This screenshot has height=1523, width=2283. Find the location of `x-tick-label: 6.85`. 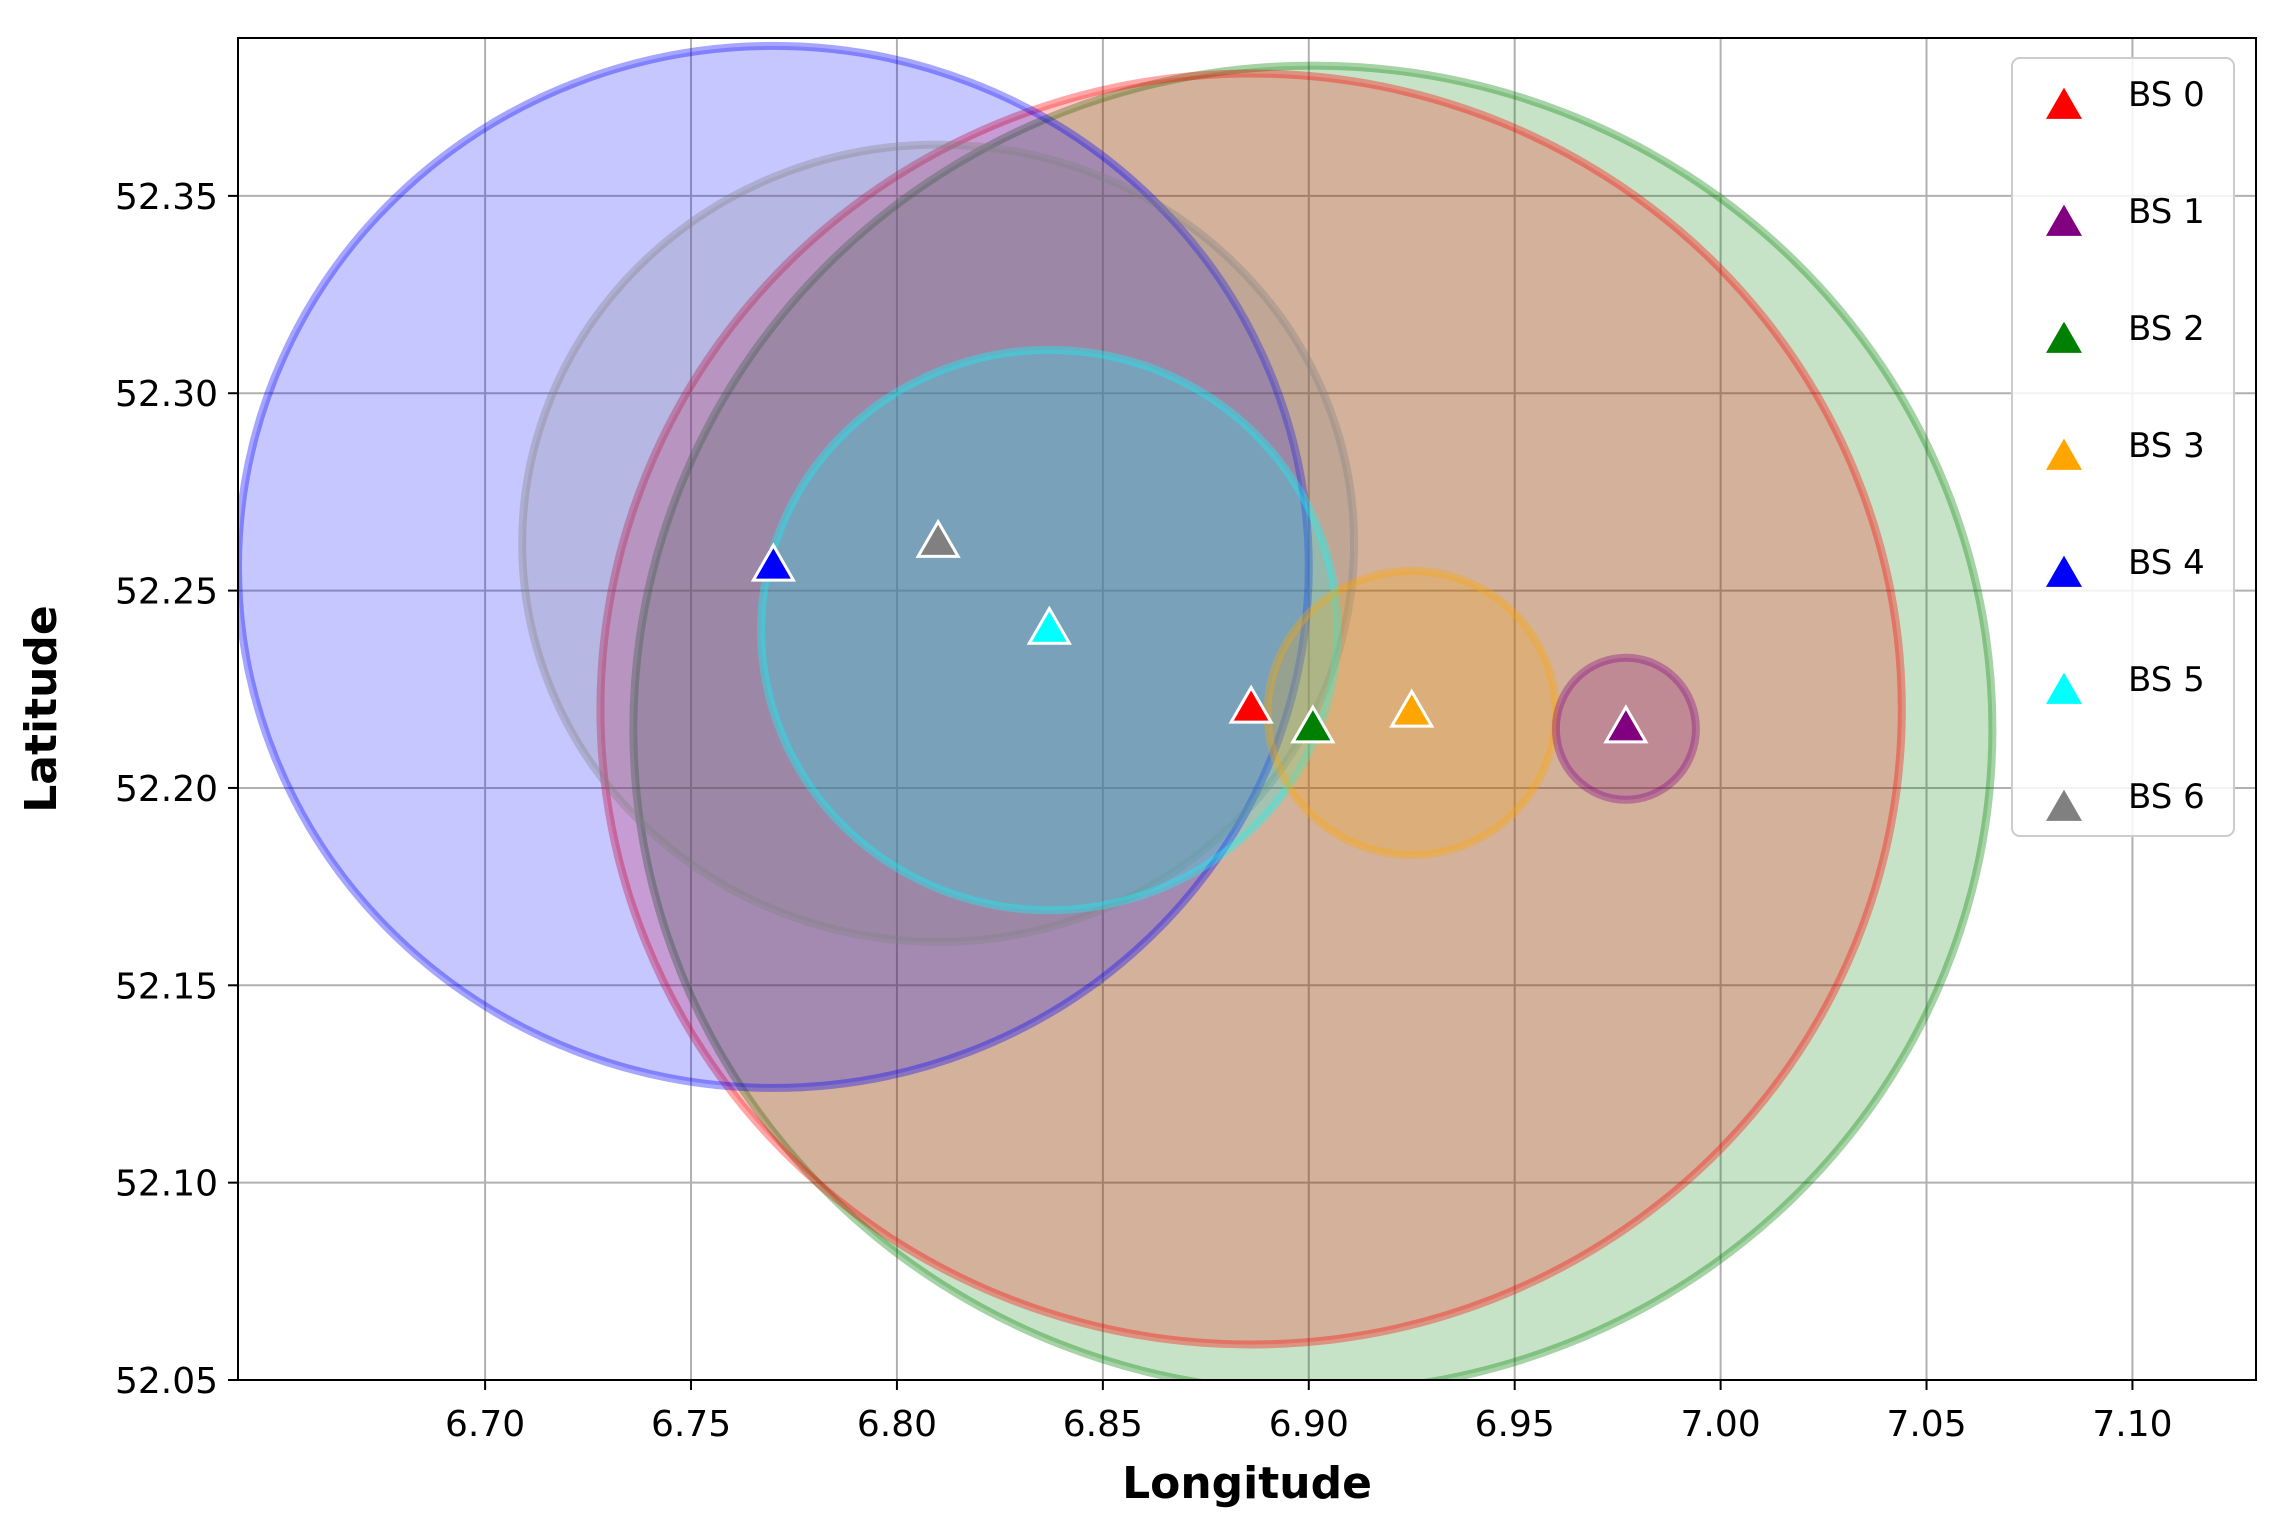

x-tick-label: 6.85 is located at coordinates (1103, 1424).